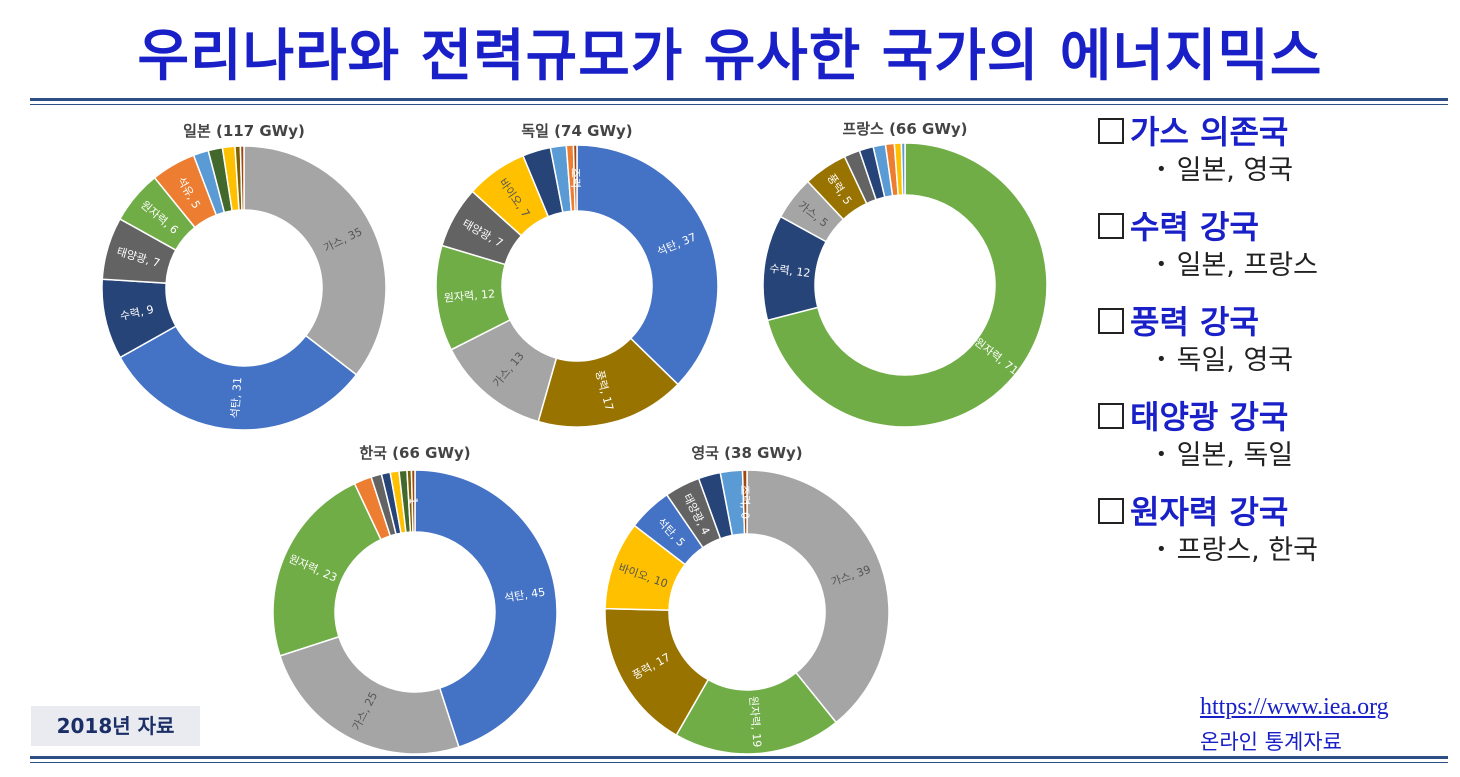 The image size is (1460, 777). What do you see at coordinates (115, 726) in the screenshot?
I see `year-badge: 2018년 자료` at bounding box center [115, 726].